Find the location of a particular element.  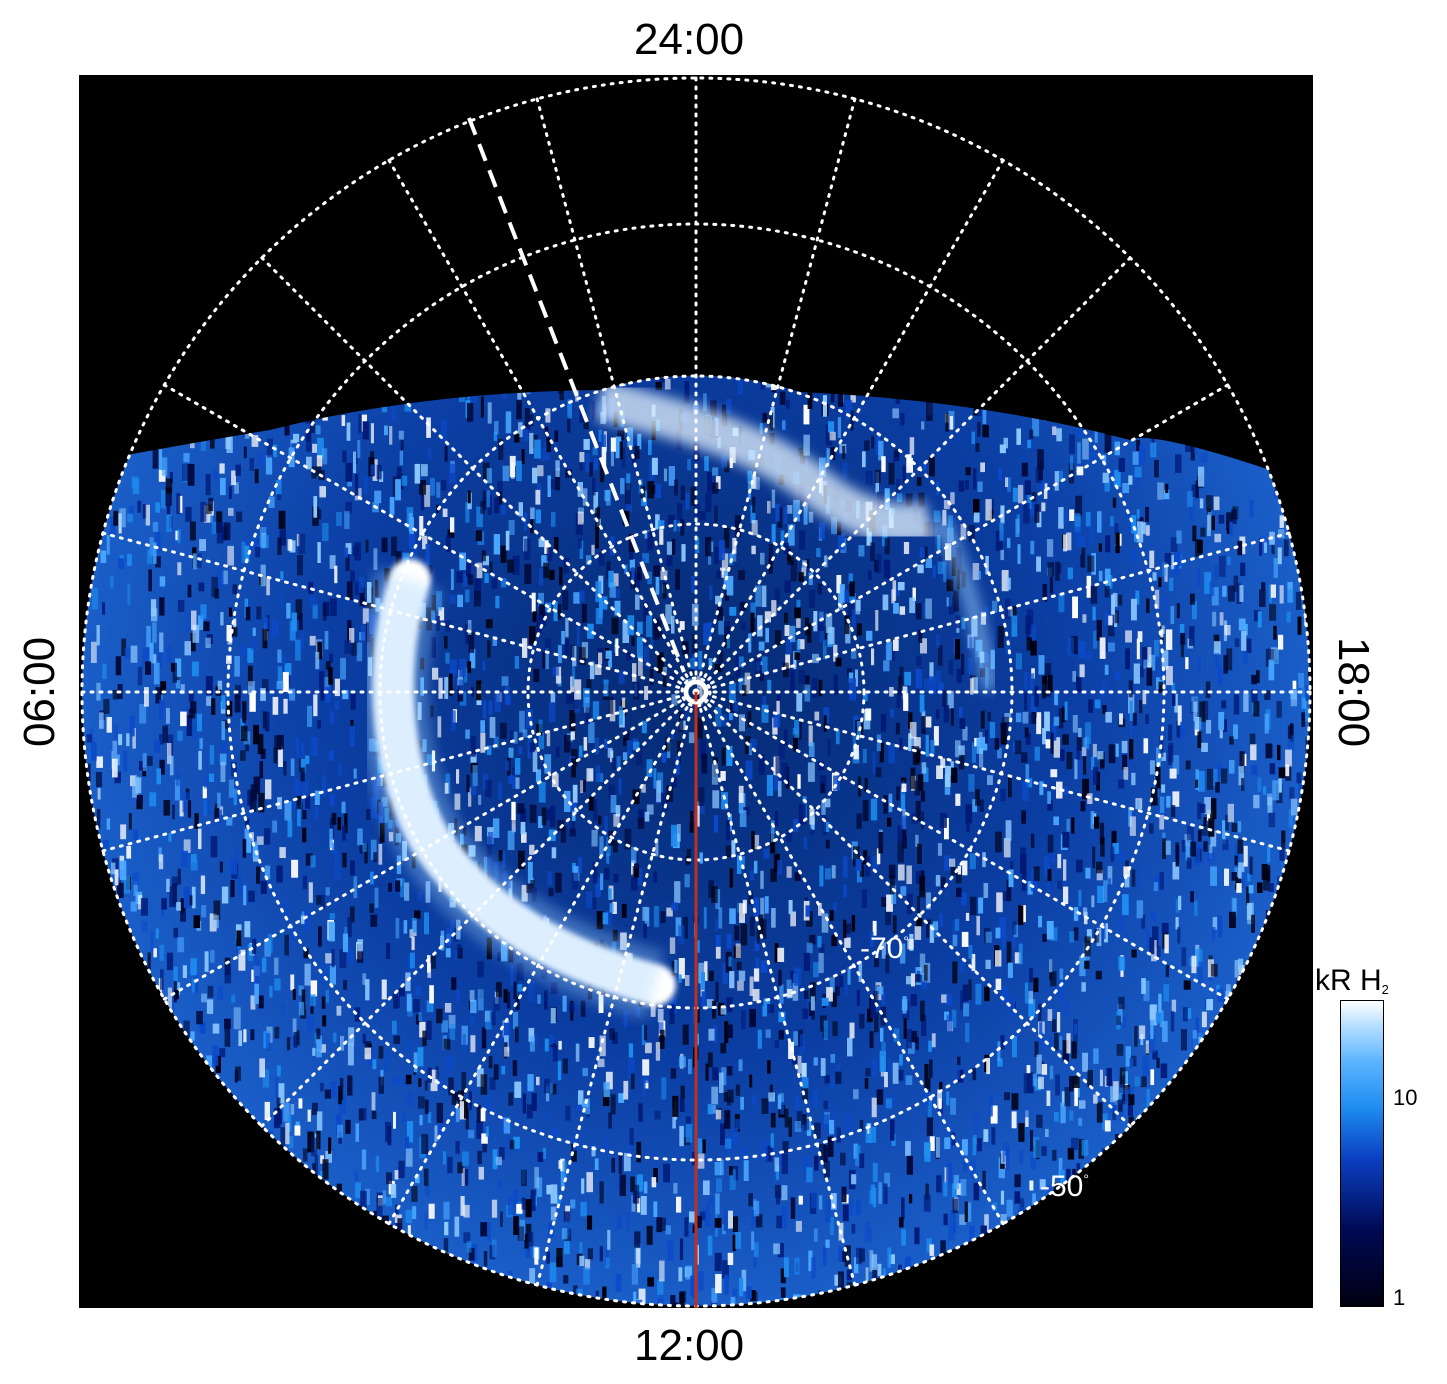

colorbar is located at coordinates (1362, 1153).